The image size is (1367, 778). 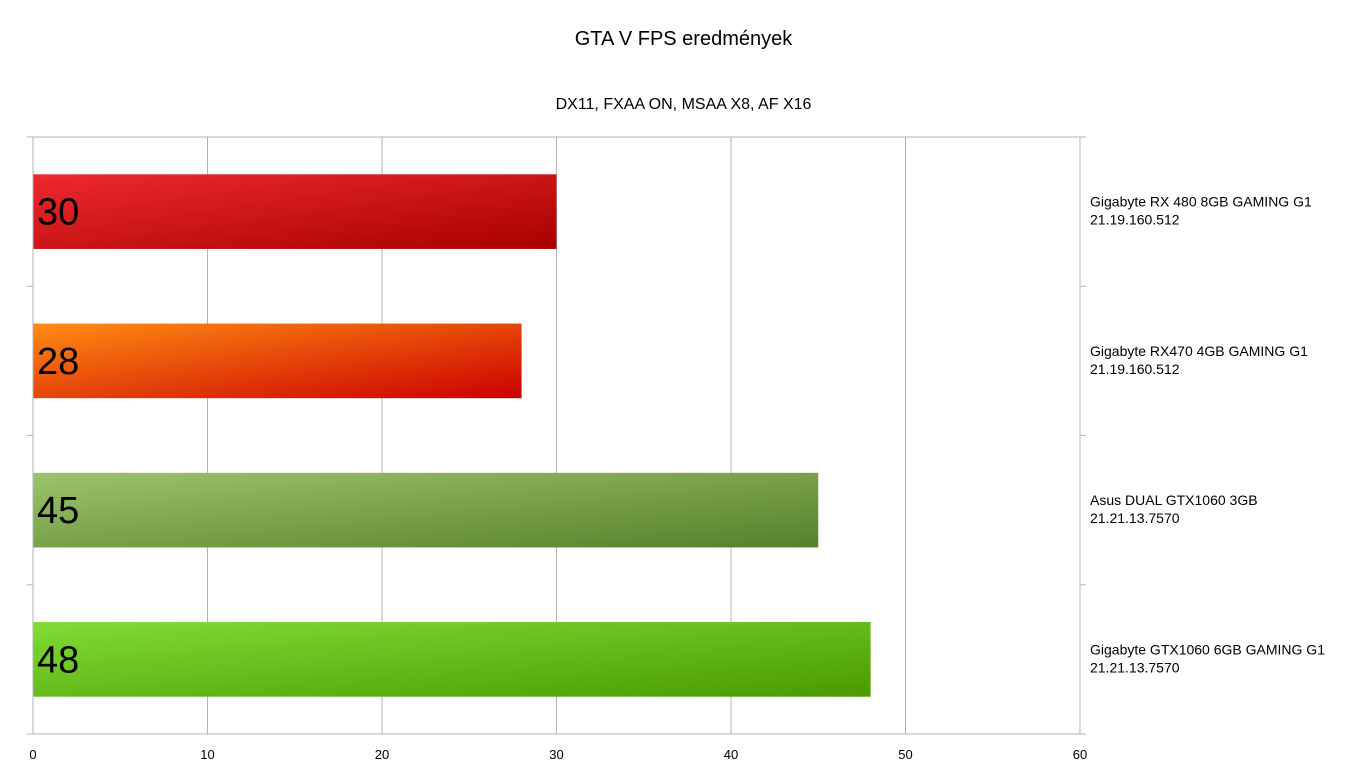 I want to click on x-tick-label: 30, so click(x=556, y=754).